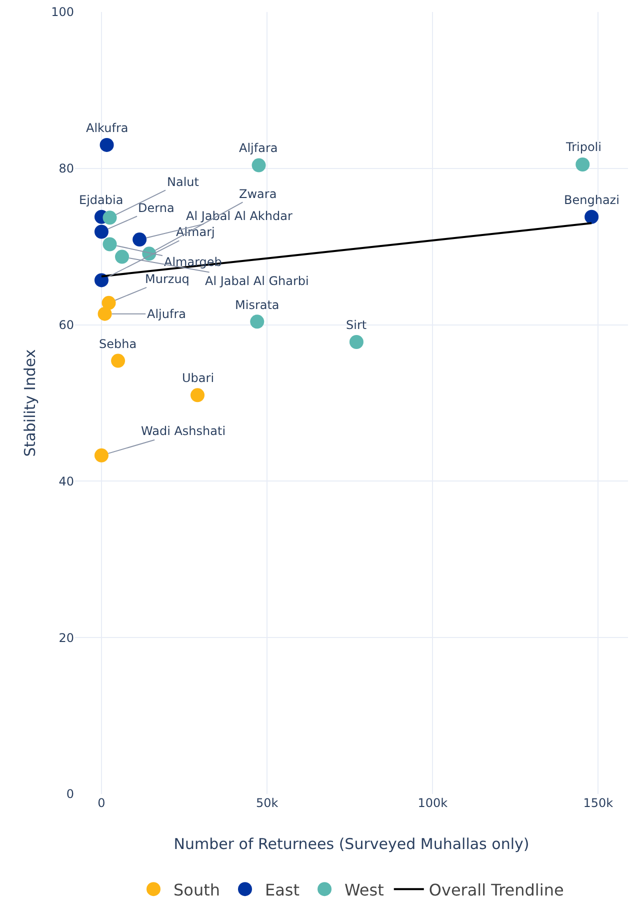 The image size is (640, 918). I want to click on annotation: Derna, so click(156, 208).